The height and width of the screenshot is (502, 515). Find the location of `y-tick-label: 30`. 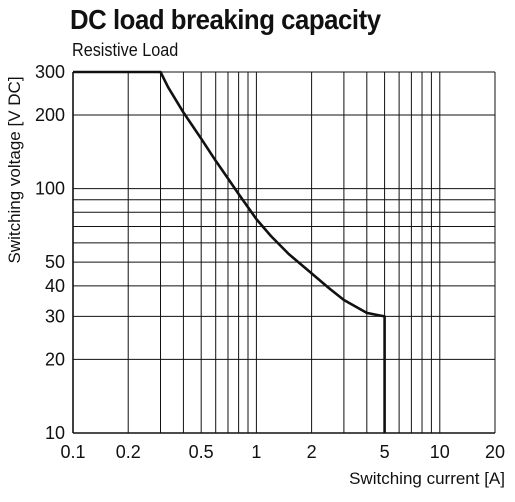

y-tick-label: 30 is located at coordinates (55, 316).